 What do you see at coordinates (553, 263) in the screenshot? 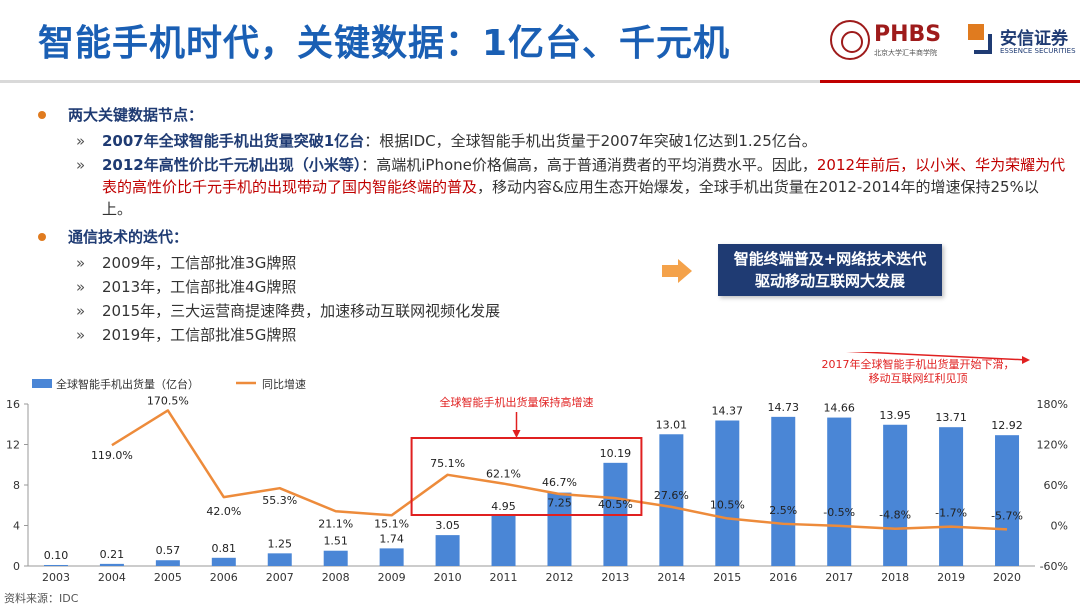
I see `tech-item: » 2009年，工信部批准3G牌照` at bounding box center [553, 263].